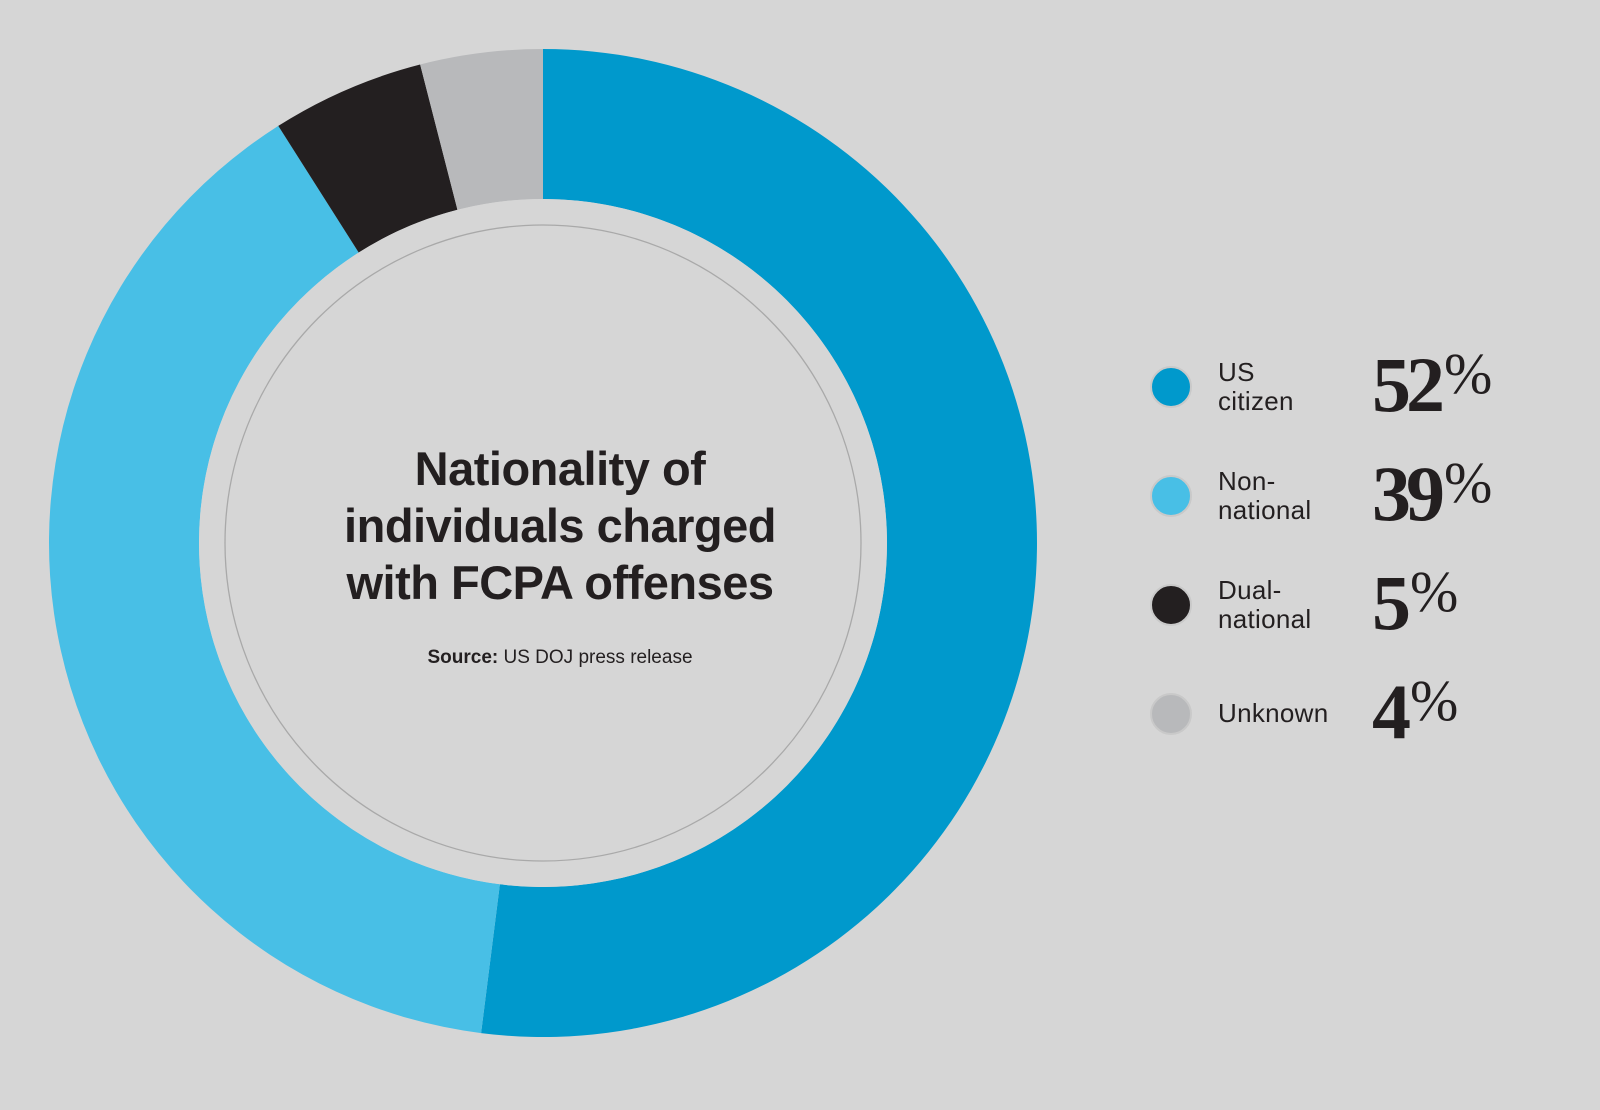  Describe the element at coordinates (1370, 622) in the screenshot. I see `legend-item-dual-national: Dual- national 5%` at that location.